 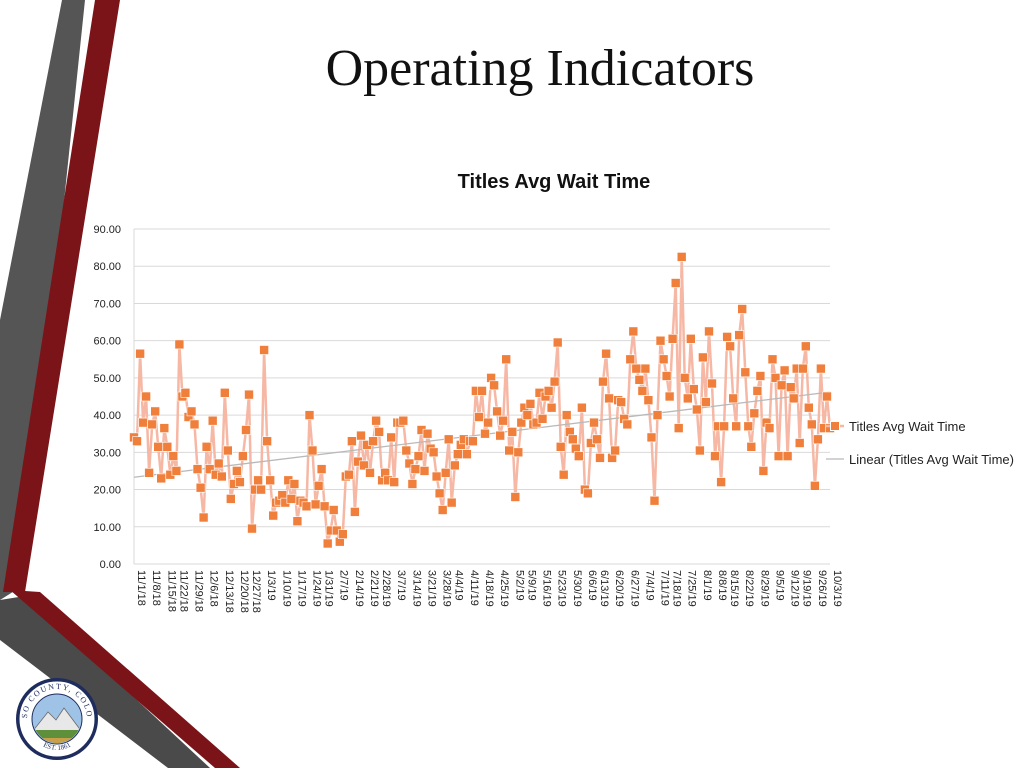 What do you see at coordinates (795, 588) in the screenshot?
I see `x-tick-label: 9/12/19` at bounding box center [795, 588].